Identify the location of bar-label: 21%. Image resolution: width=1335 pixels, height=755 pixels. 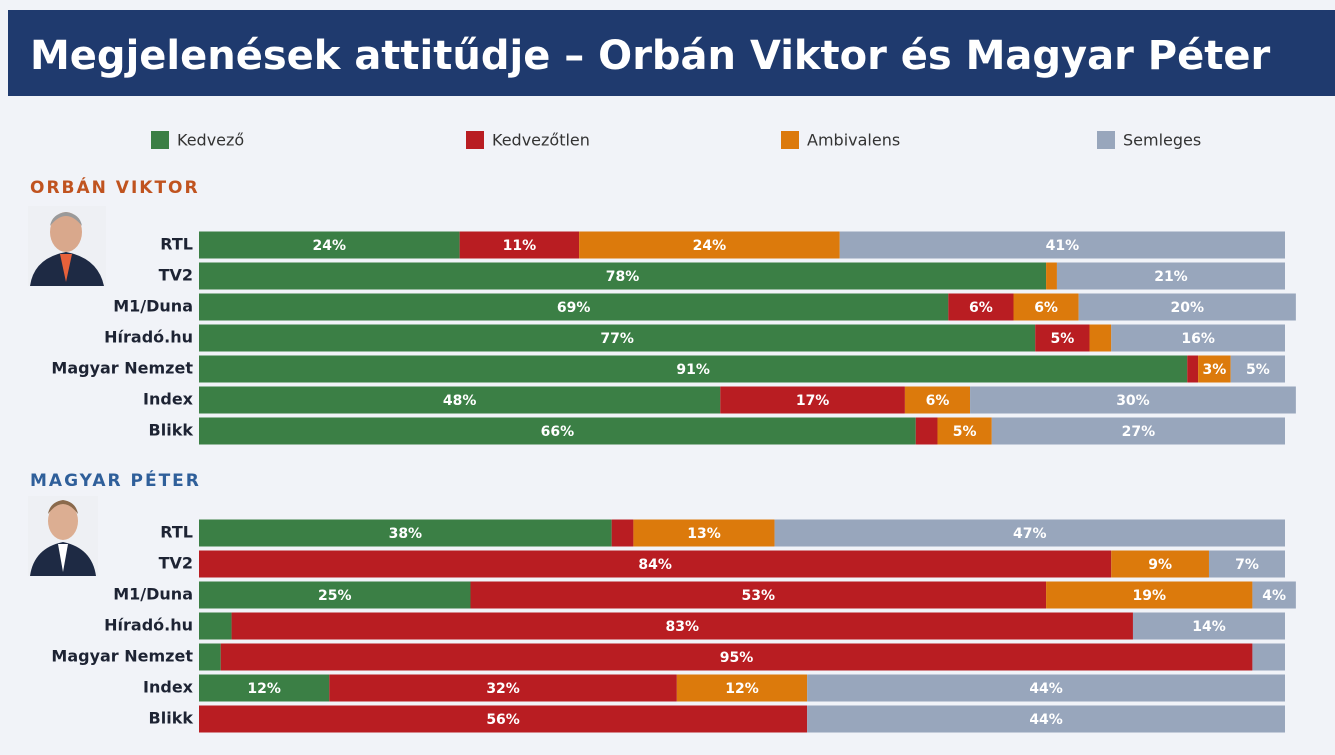
(1171, 277).